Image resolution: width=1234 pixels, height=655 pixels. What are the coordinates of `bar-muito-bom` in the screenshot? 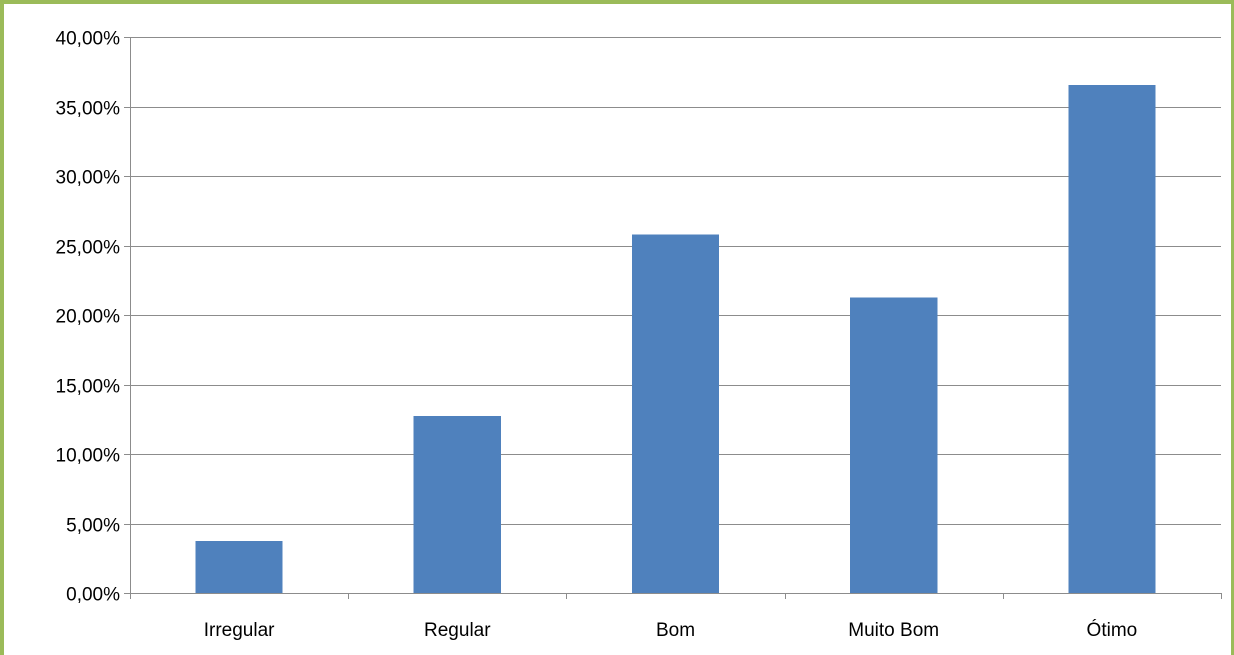 It's located at (894, 445).